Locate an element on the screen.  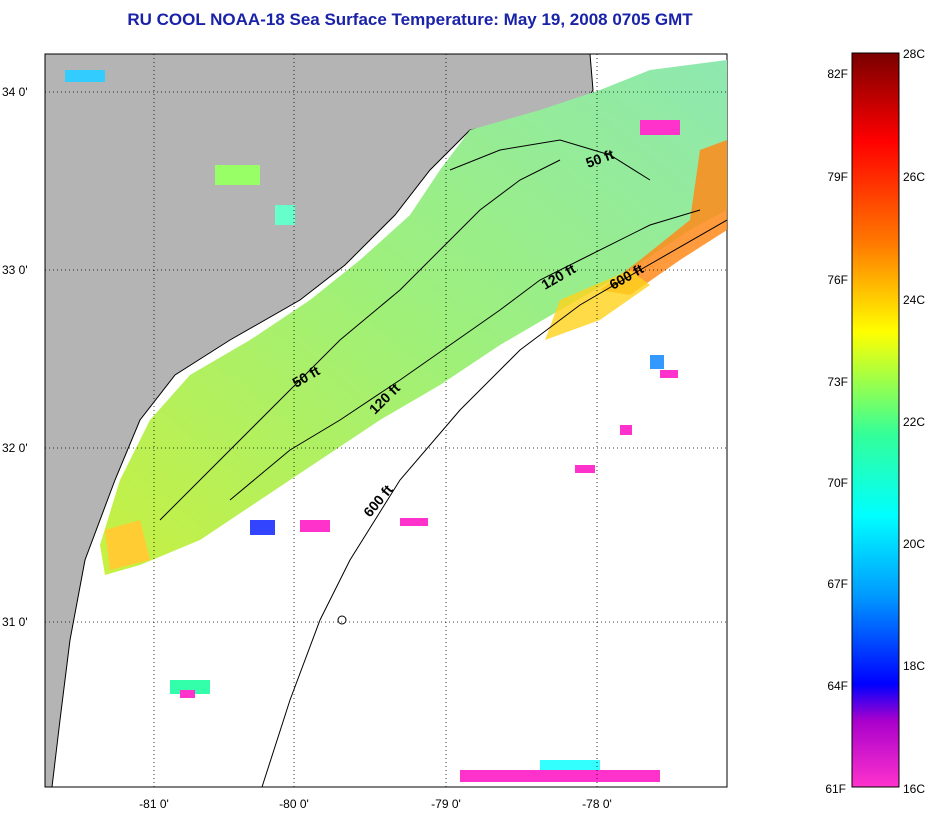
lat-label-33: 33 0' is located at coordinates (15, 270).